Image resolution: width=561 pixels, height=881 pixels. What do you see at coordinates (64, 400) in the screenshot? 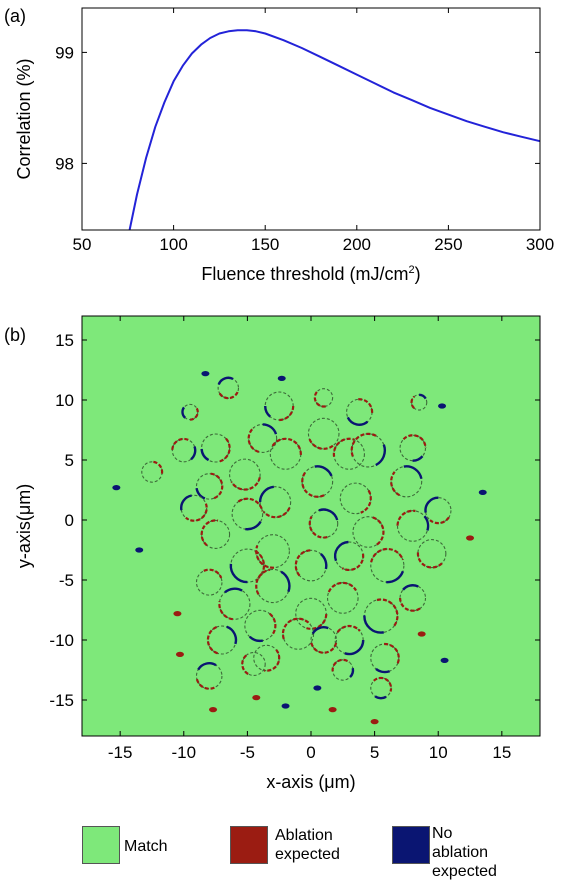
I see `chart-b-ytick-label: 10` at bounding box center [64, 400].